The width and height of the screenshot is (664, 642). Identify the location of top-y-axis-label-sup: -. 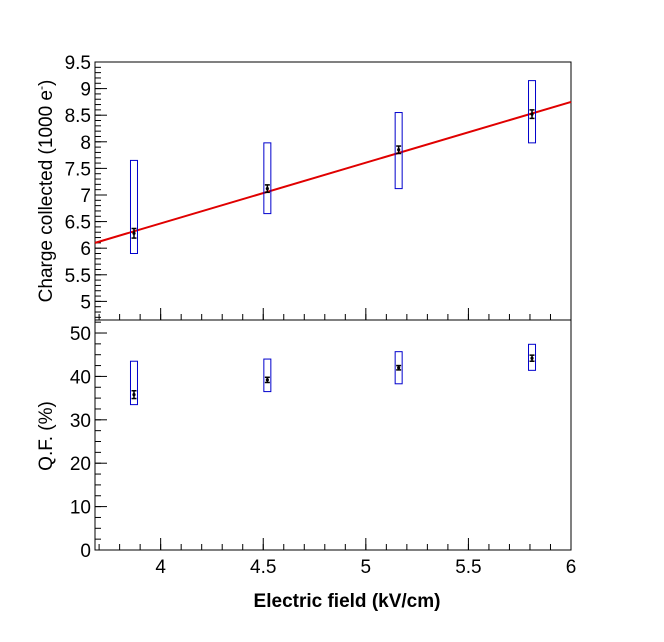
(41, 88).